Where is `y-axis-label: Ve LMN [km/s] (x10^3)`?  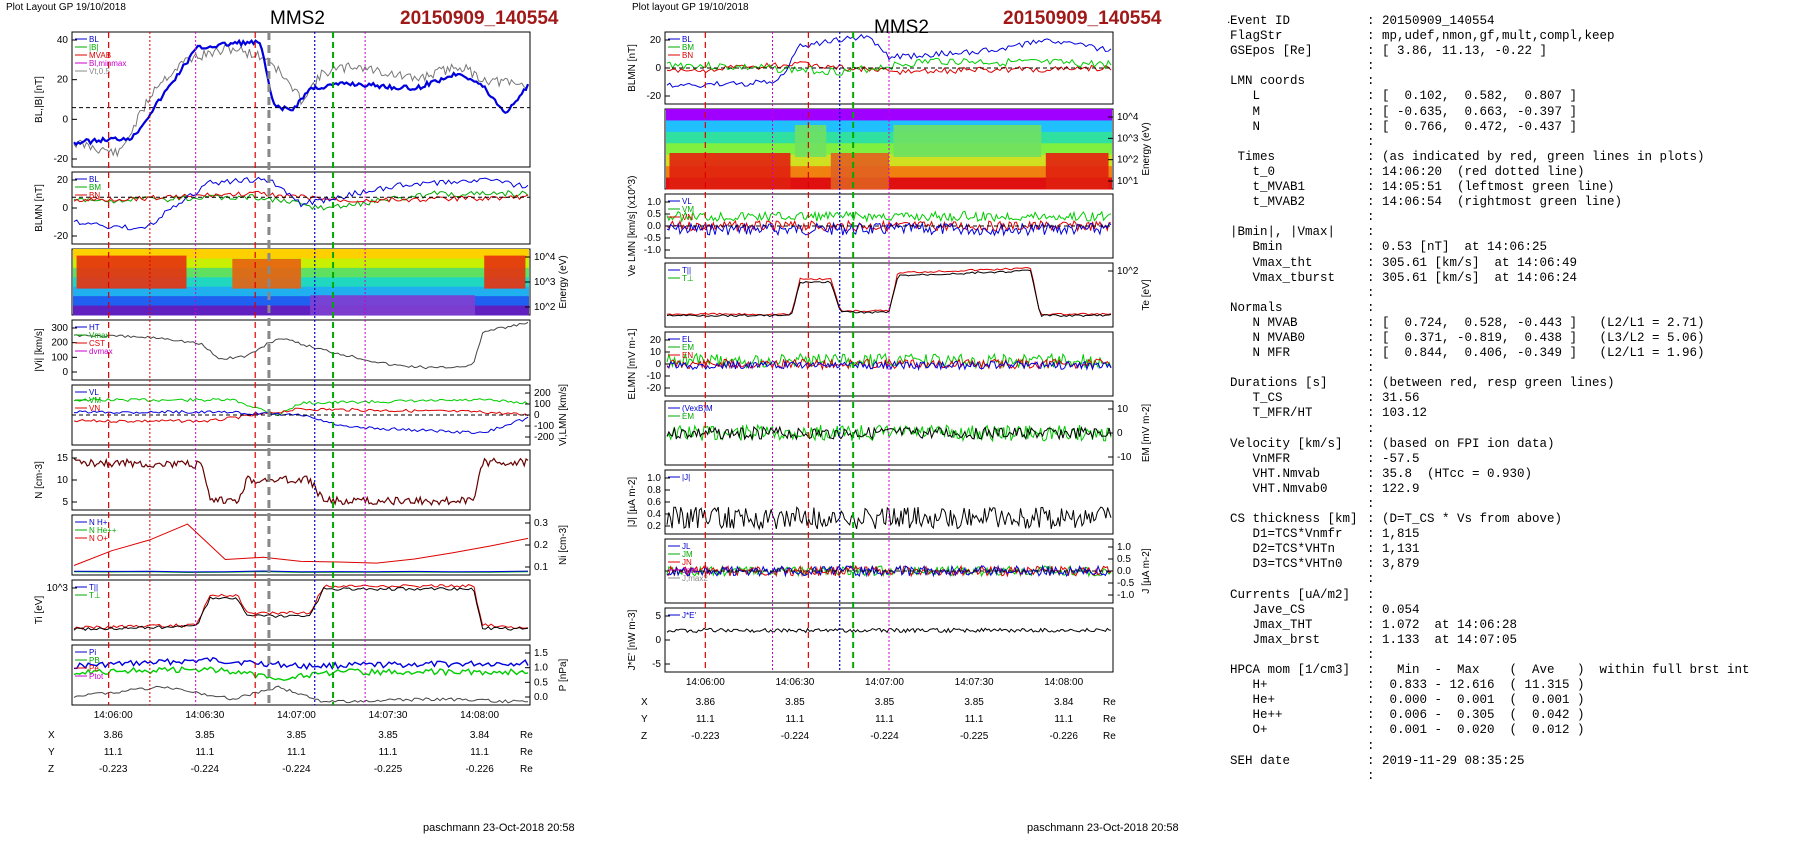
y-axis-label: Ve LMN [km/s] (x10^3) is located at coordinates (632, 226).